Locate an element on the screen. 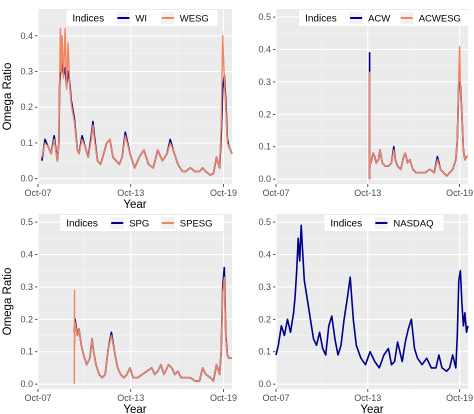 Image resolution: width=474 pixels, height=414 pixels. legend: Indices SPG SPESG is located at coordinates (142, 223).